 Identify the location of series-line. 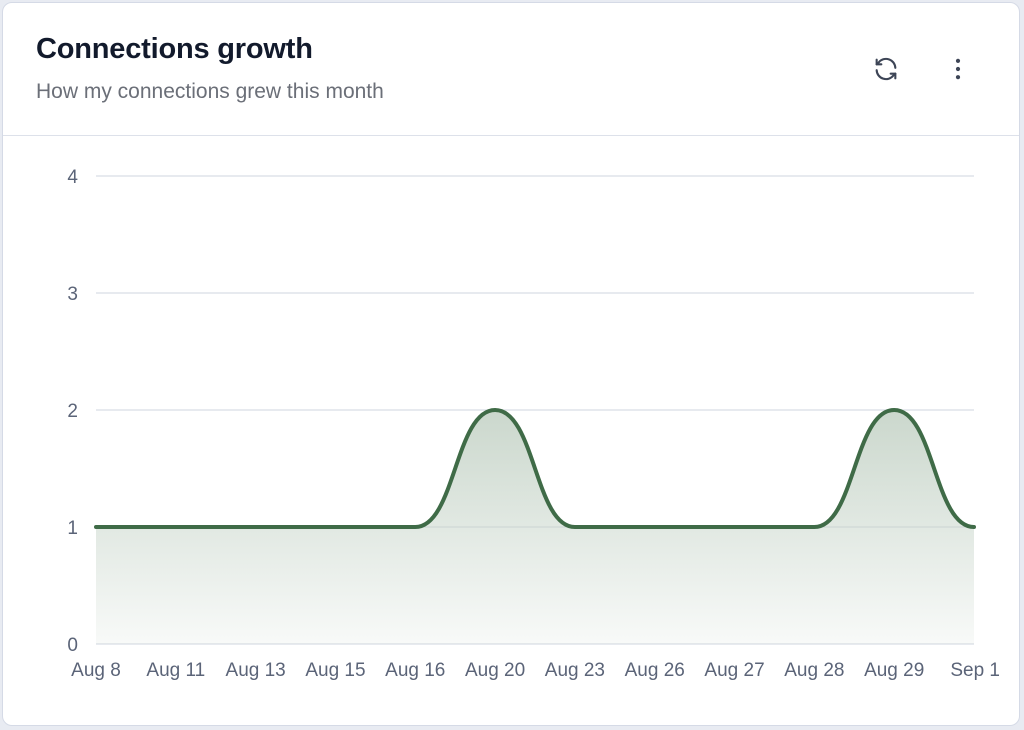
(535, 468).